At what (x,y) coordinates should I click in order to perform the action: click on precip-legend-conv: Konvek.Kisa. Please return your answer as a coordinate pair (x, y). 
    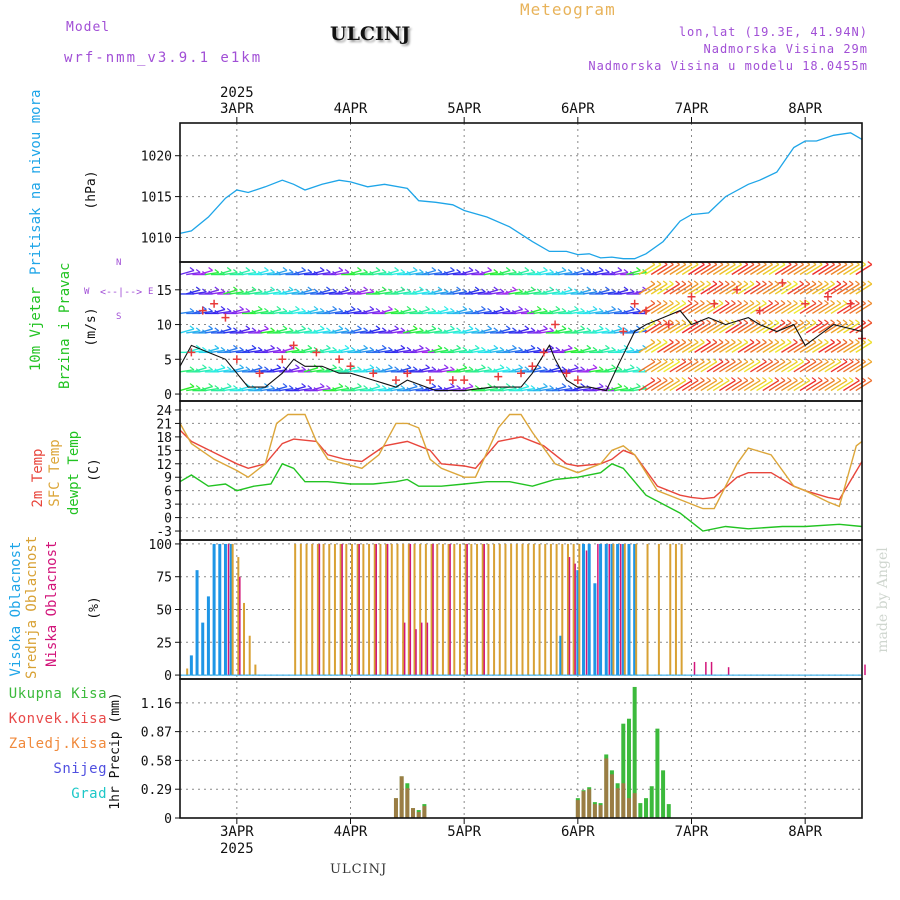
    Looking at the image, I should click on (57, 719).